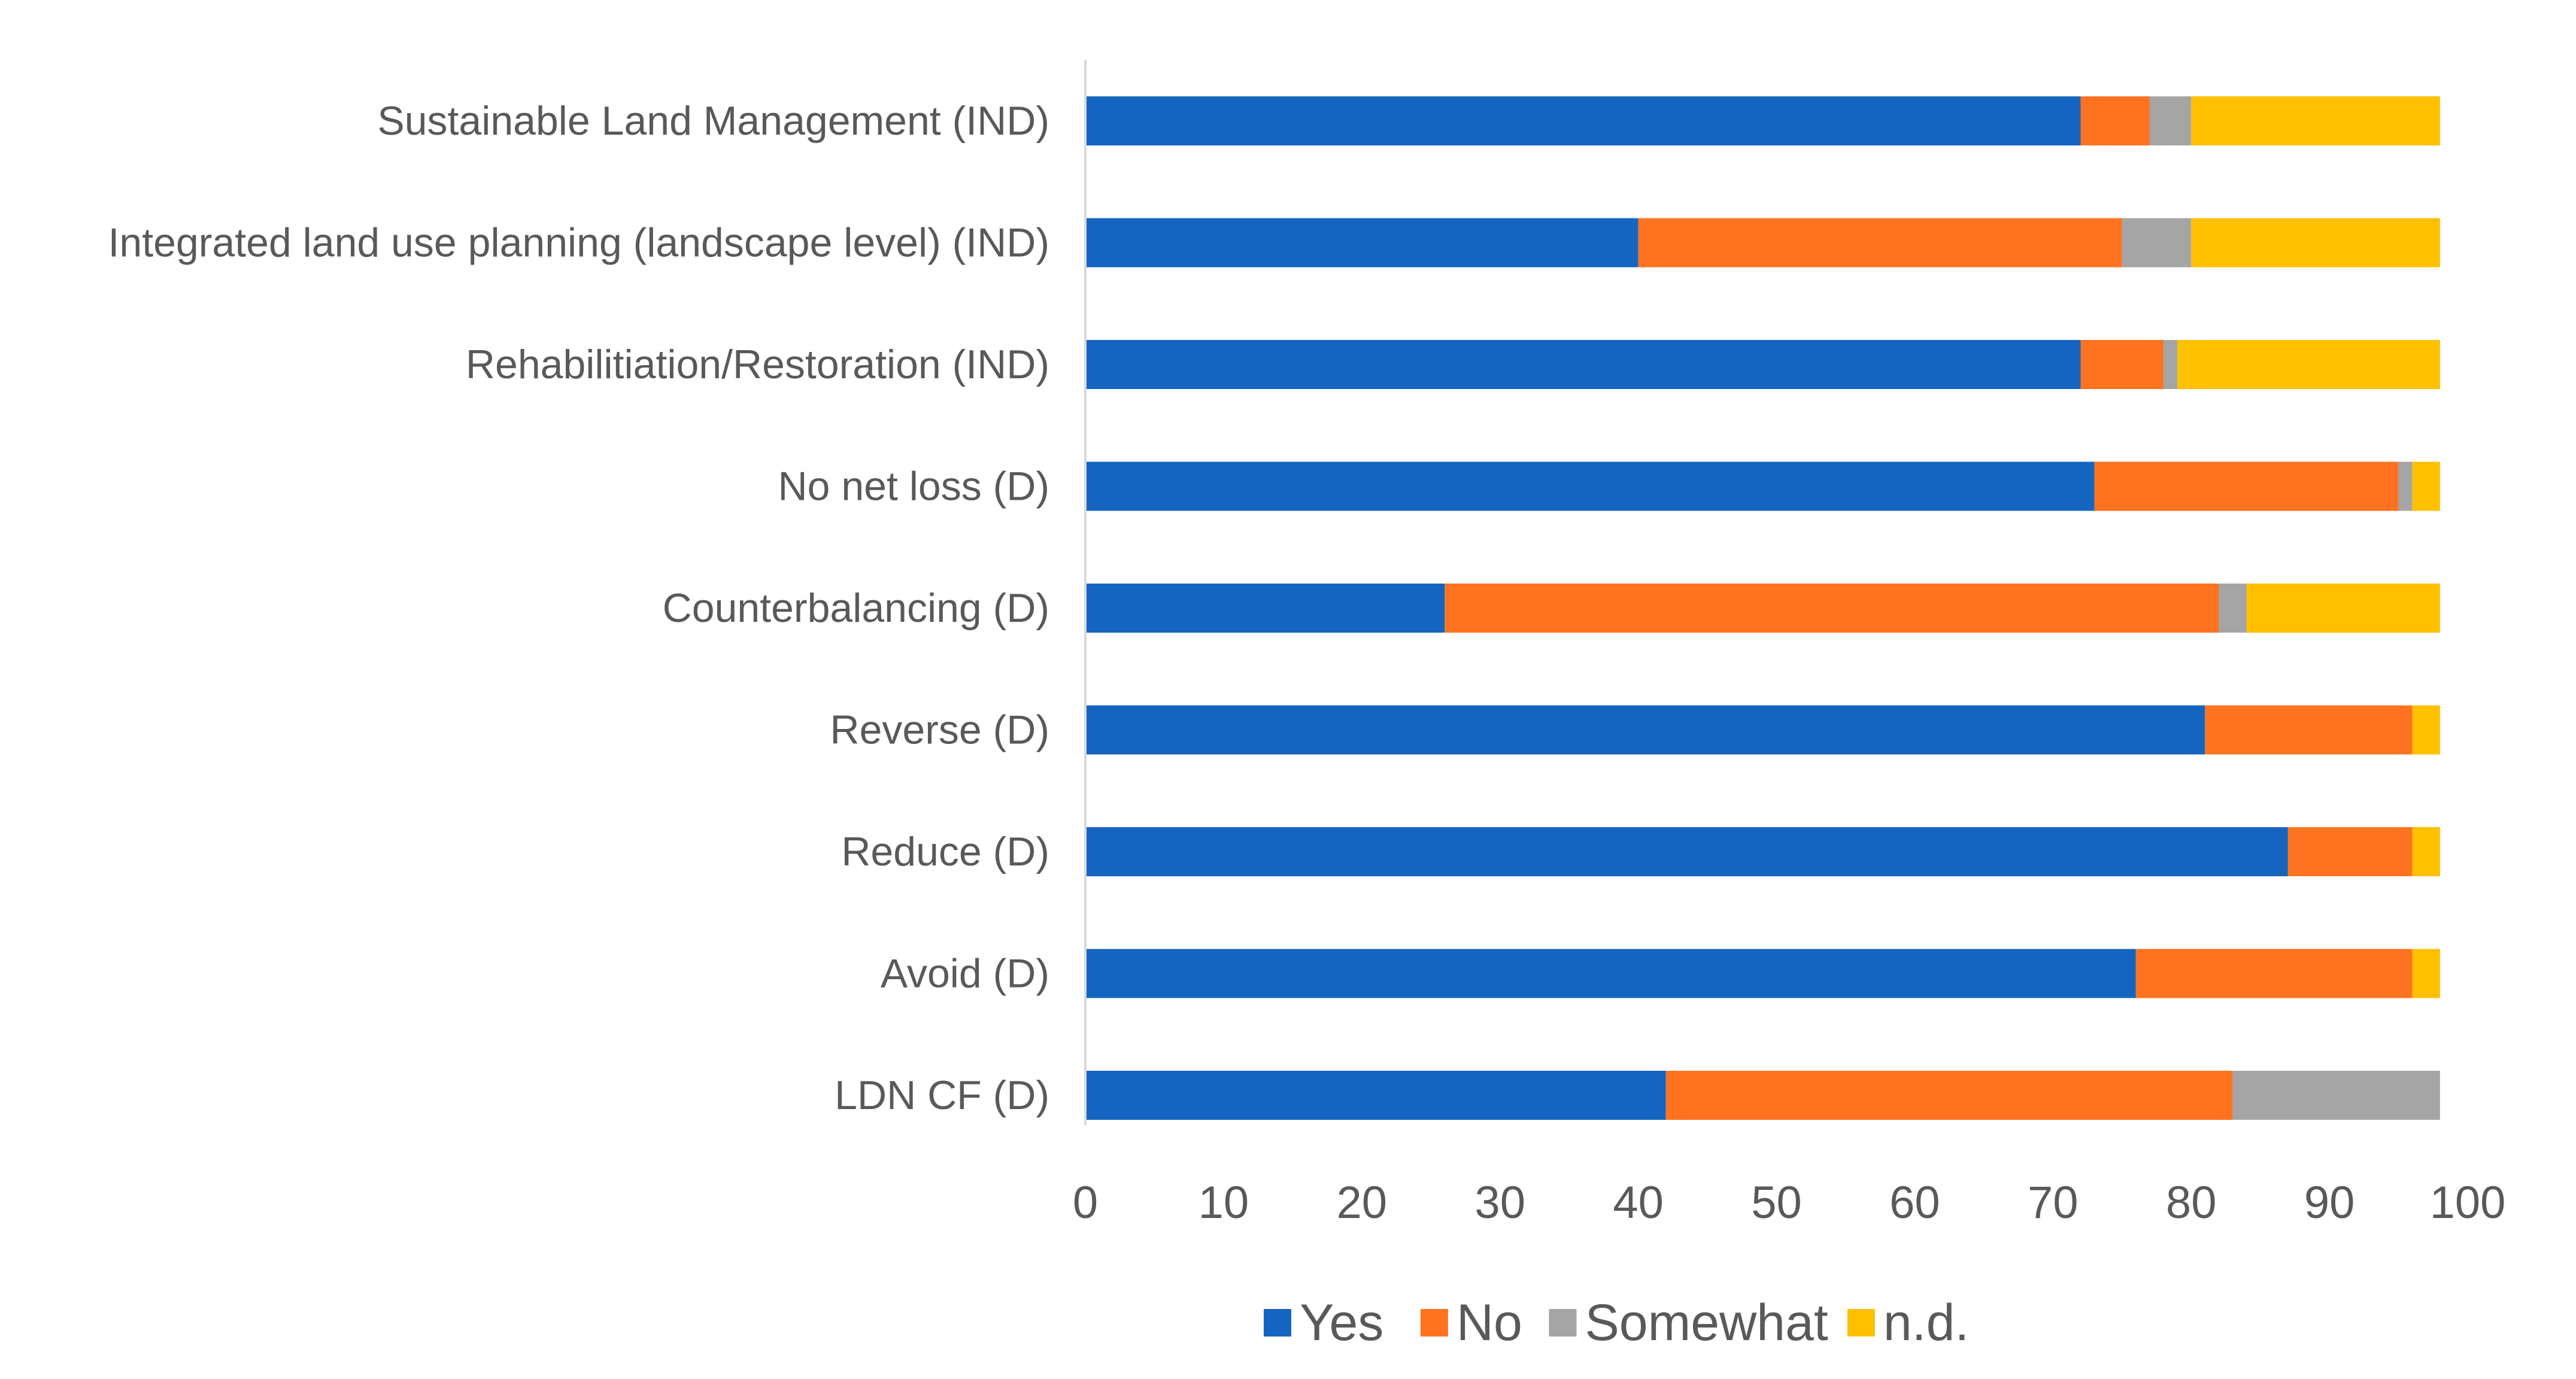 This screenshot has height=1379, width=2576. I want to click on x-tick-label: 20, so click(1362, 1202).